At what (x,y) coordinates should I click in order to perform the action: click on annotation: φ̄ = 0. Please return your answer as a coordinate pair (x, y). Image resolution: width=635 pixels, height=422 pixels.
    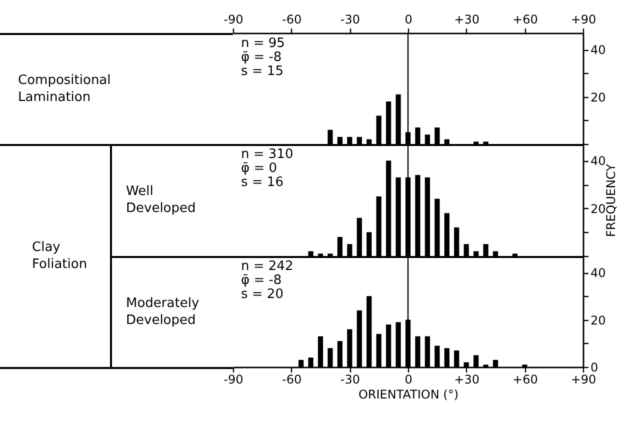
    Looking at the image, I should click on (259, 168).